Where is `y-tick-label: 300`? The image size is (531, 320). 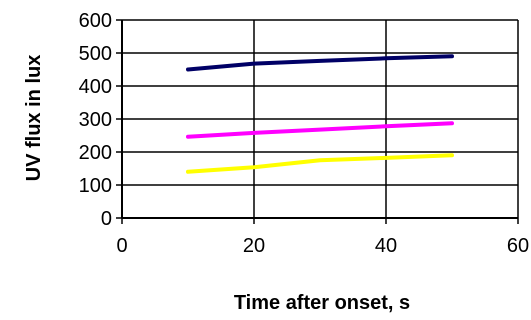 y-tick-label: 300 is located at coordinates (95, 120).